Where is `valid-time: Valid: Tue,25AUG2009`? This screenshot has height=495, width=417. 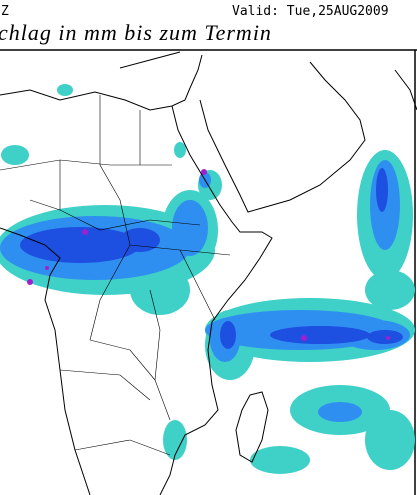
valid-time: Valid: Tue,25AUG2009 is located at coordinates (310, 11).